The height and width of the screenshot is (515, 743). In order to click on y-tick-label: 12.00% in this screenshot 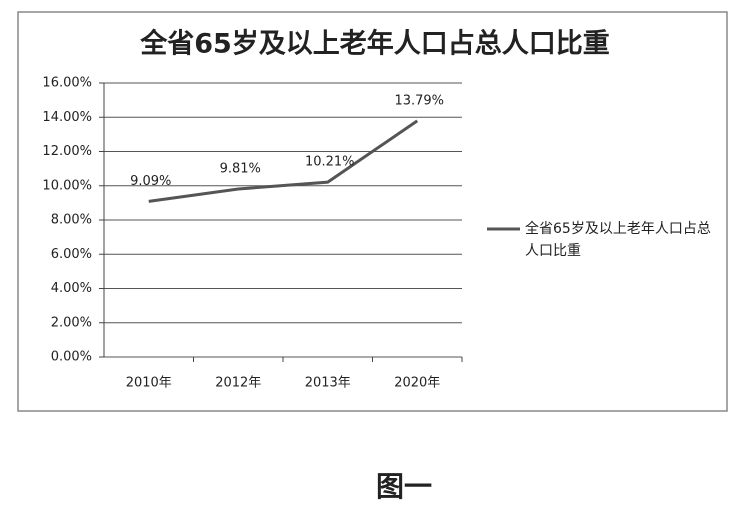, I will do `click(67, 151)`.